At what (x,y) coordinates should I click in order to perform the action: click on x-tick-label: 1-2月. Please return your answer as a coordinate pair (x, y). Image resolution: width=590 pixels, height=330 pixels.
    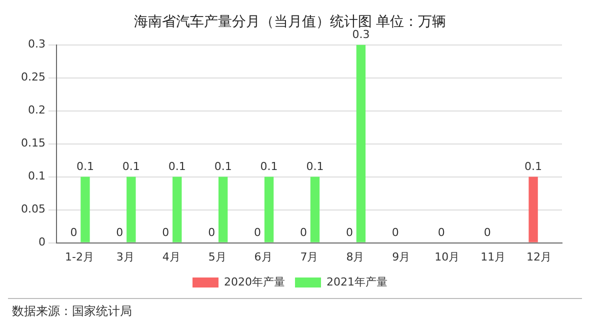
    Looking at the image, I should click on (79, 257).